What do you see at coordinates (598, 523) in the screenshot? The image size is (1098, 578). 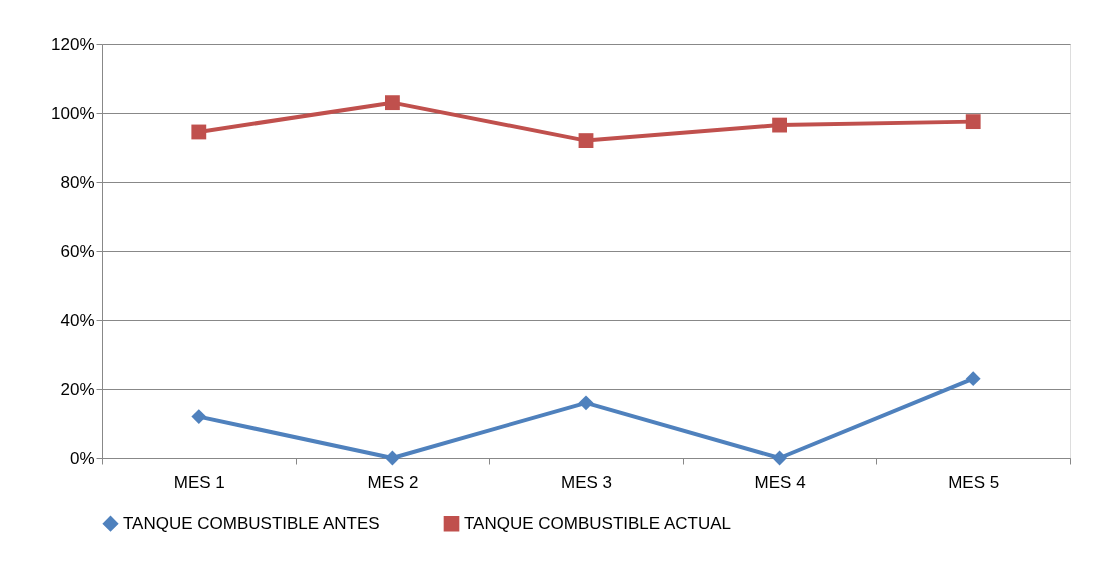 I see `legend-label: TANQUE COMBUSTIBLE ACTUAL` at bounding box center [598, 523].